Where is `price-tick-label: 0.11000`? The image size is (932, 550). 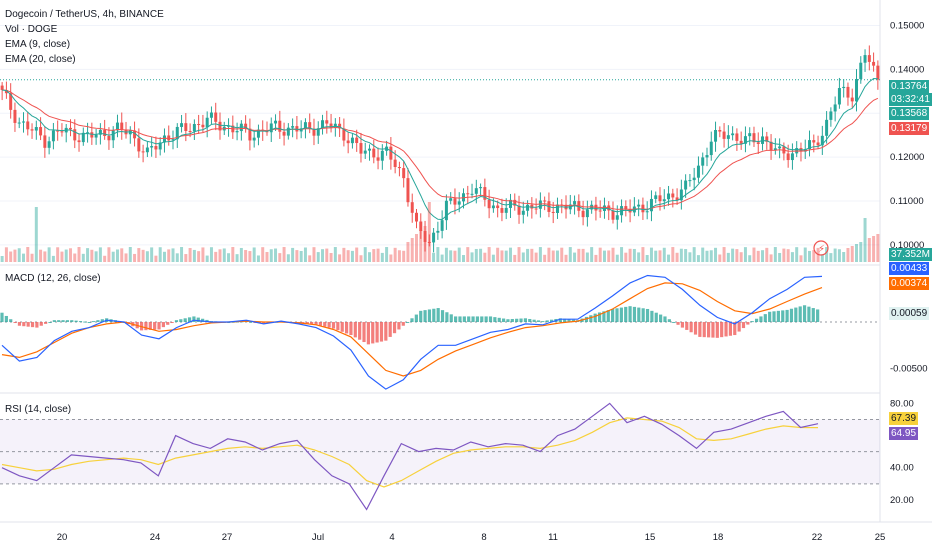 price-tick-label: 0.11000 is located at coordinates (907, 201).